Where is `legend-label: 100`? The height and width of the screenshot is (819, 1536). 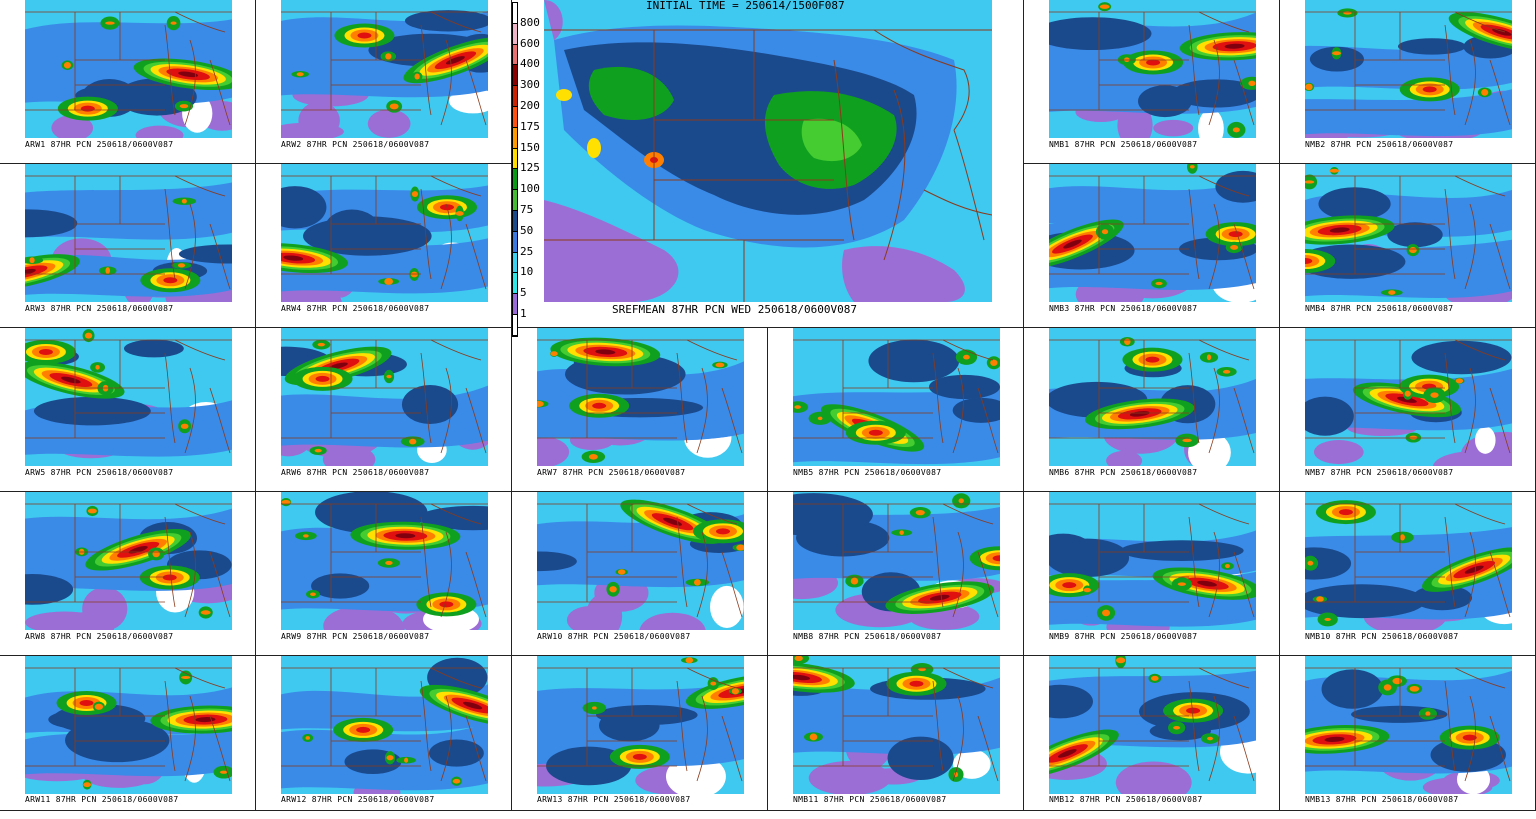
legend-label: 100 is located at coordinates (530, 189).